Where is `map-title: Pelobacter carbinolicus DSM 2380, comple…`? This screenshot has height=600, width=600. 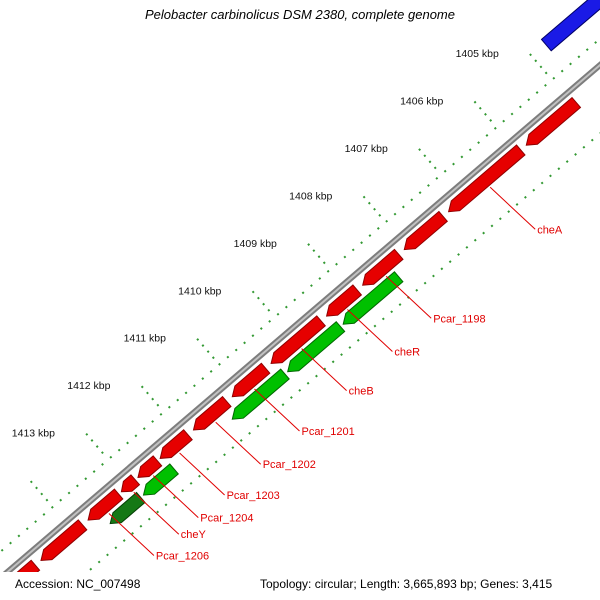 map-title: Pelobacter carbinolicus DSM 2380, comple… is located at coordinates (299, 14).